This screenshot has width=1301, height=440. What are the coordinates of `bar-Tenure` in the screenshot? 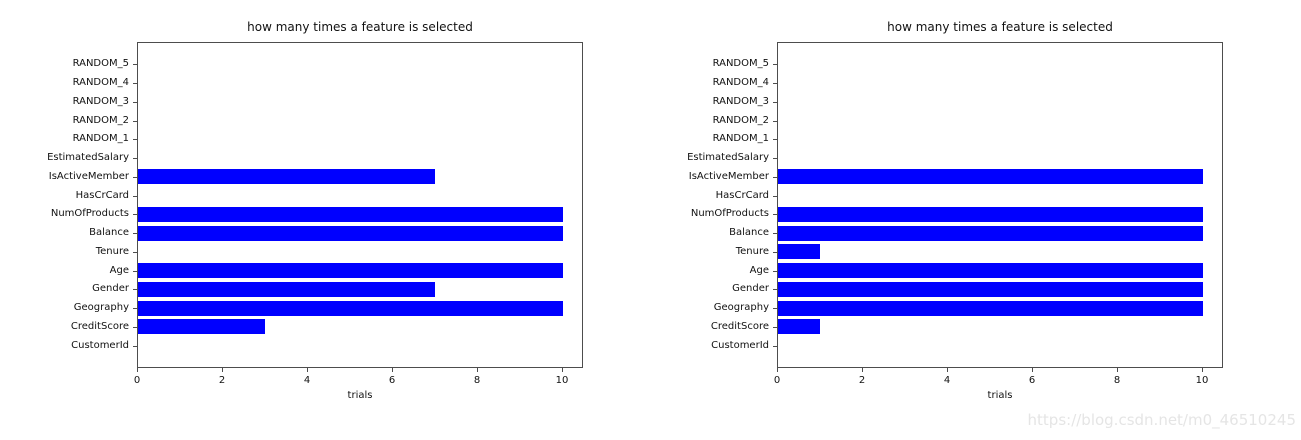 It's located at (799, 251).